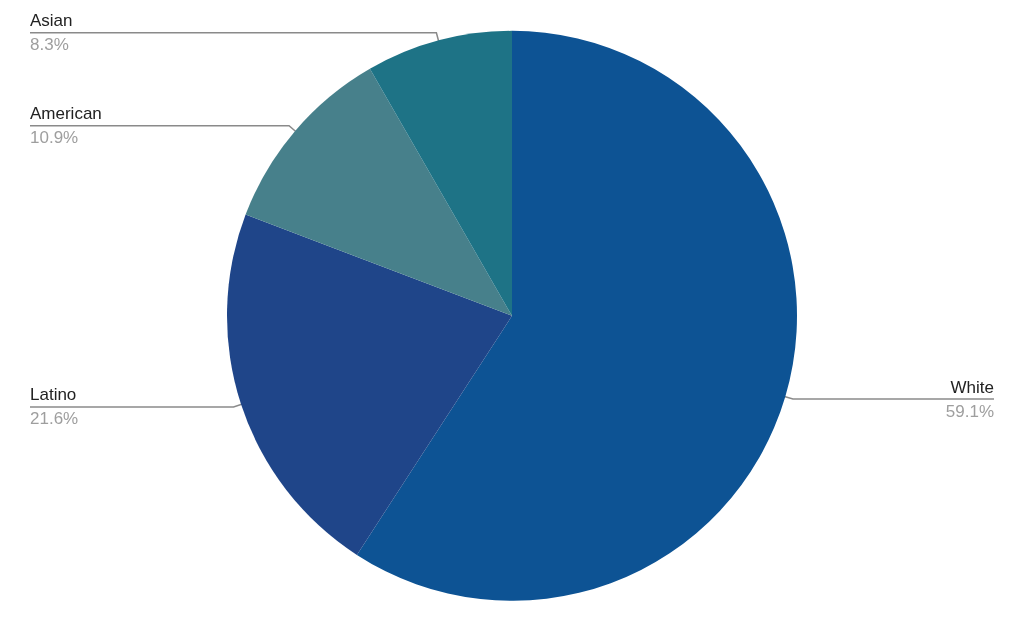  What do you see at coordinates (969, 411) in the screenshot?
I see `data-label: 59.1%` at bounding box center [969, 411].